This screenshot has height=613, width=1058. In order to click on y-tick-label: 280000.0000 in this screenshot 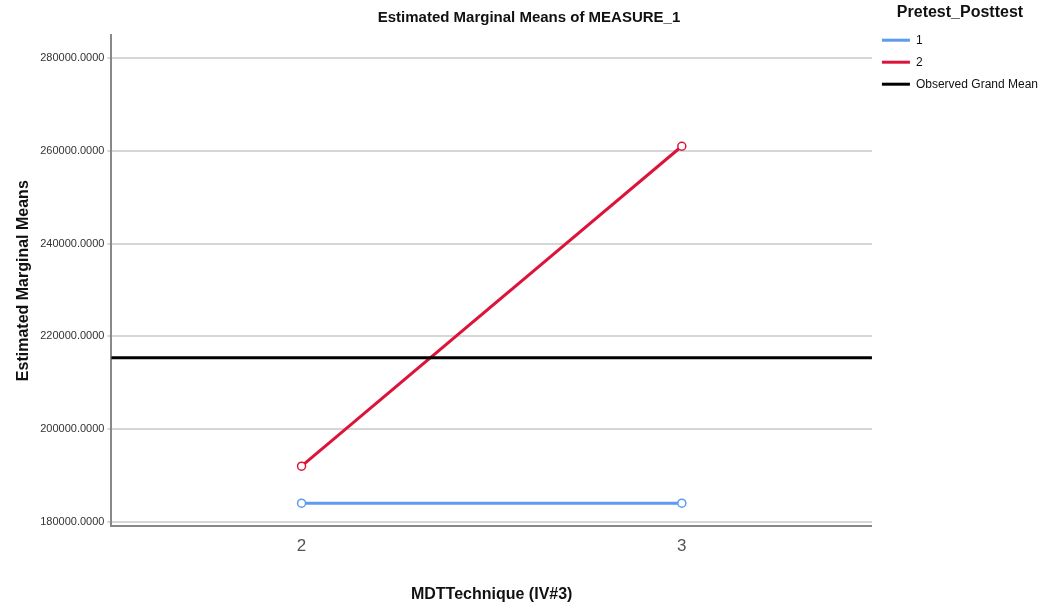, I will do `click(72, 57)`.